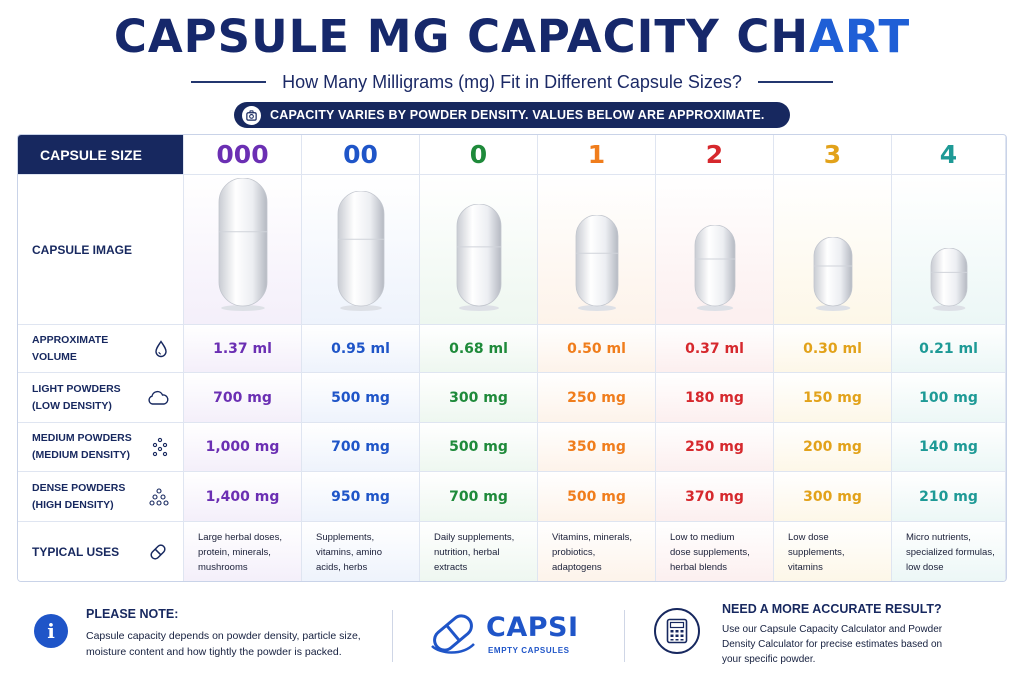  I want to click on size-header-0: 0, so click(479, 155).